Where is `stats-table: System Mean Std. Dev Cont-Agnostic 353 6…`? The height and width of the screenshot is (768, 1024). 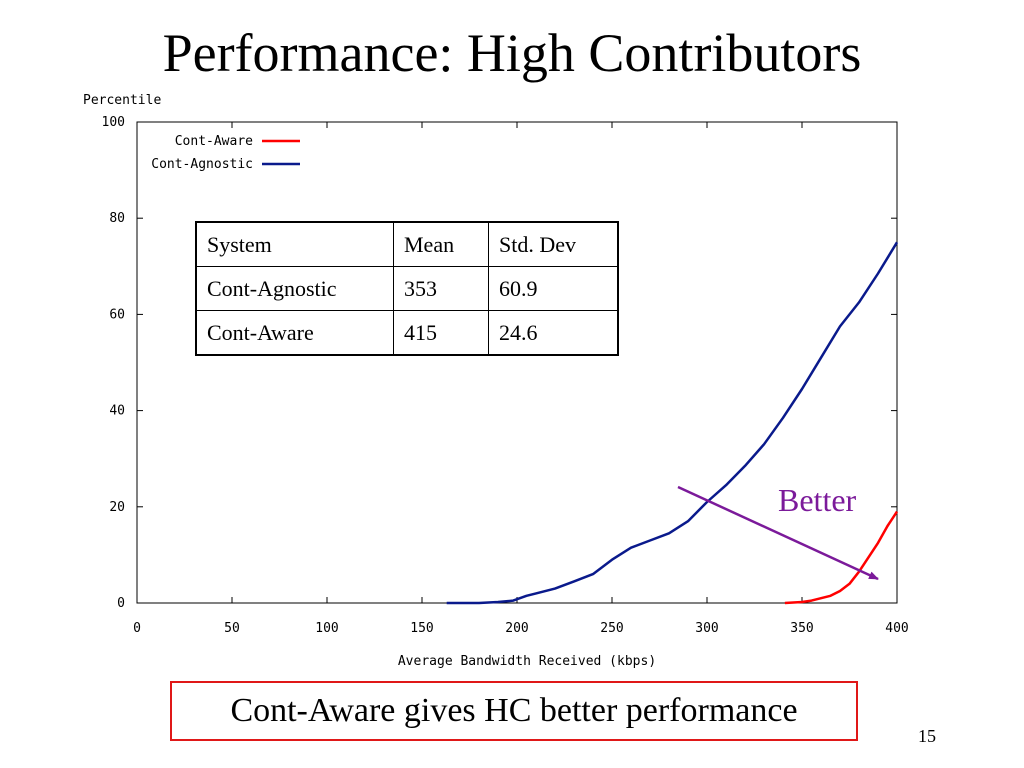 stats-table: System Mean Std. Dev Cont-Agnostic 353 6… is located at coordinates (407, 288).